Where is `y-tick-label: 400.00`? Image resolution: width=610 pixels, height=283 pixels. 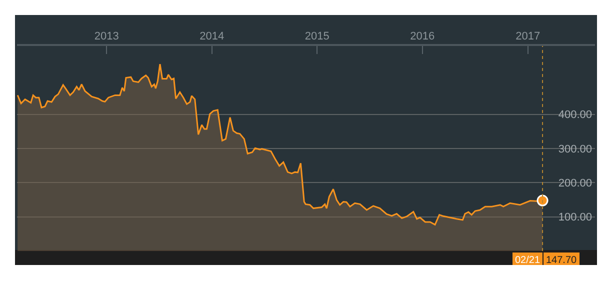 y-tick-label: 400.00 is located at coordinates (575, 115).